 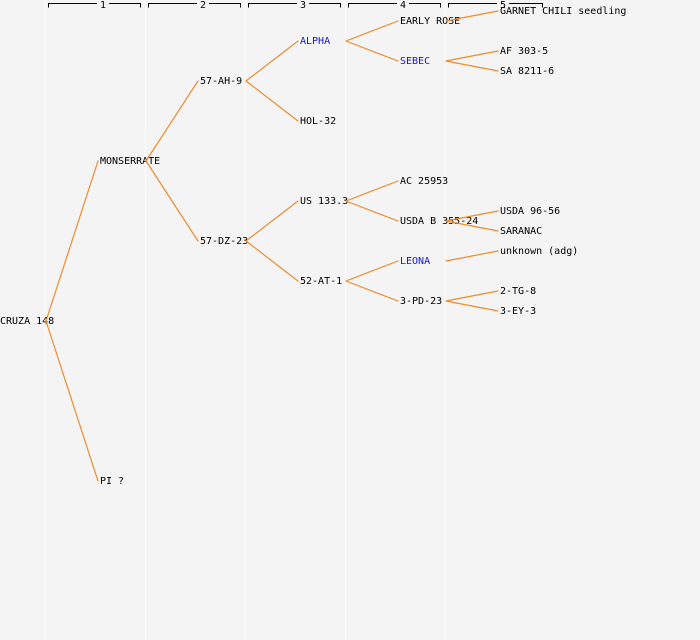 I want to click on tree-node-pi: PI ?, so click(x=112, y=481).